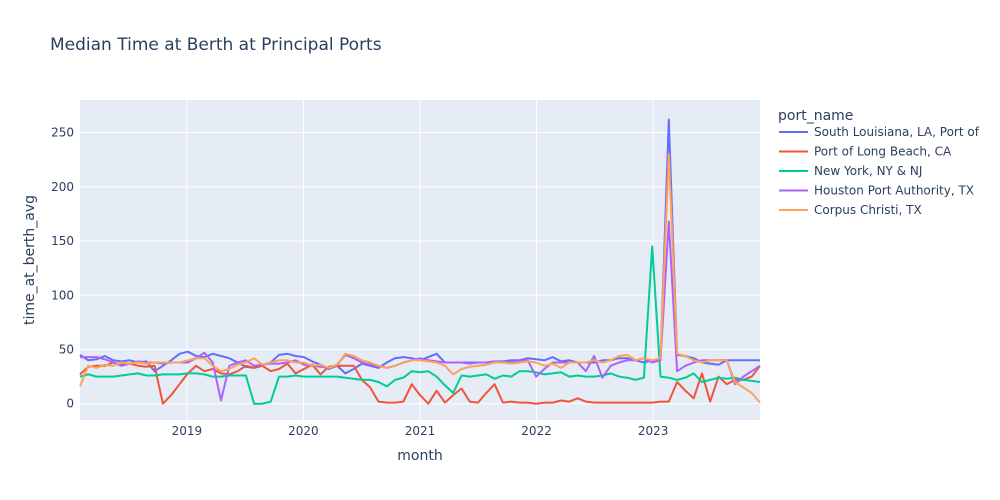 This screenshot has height=500, width=1000. Describe the element at coordinates (536, 431) in the screenshot. I see `x-tick-label: 2022` at that location.